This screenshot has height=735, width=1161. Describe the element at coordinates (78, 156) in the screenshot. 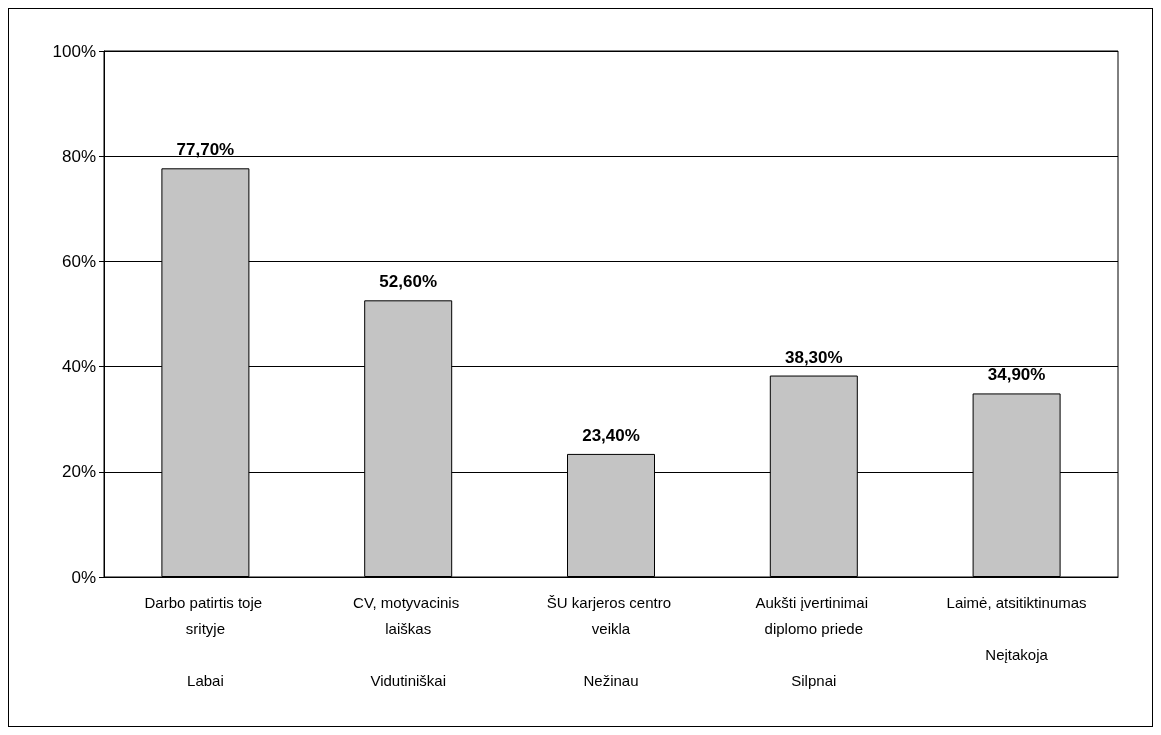

I see `y-tick-label: 80%` at that location.